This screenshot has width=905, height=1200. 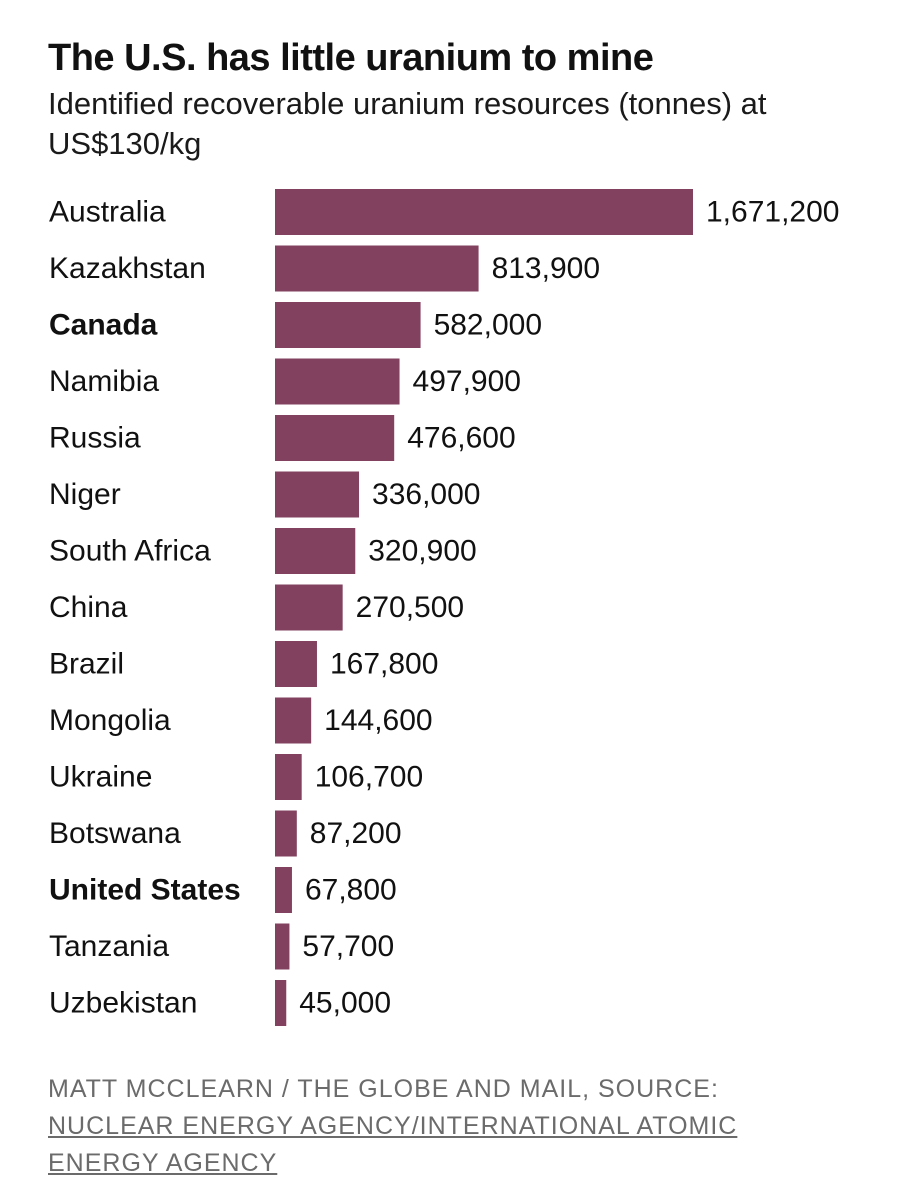 I want to click on category-label: Russia, so click(x=95, y=438).